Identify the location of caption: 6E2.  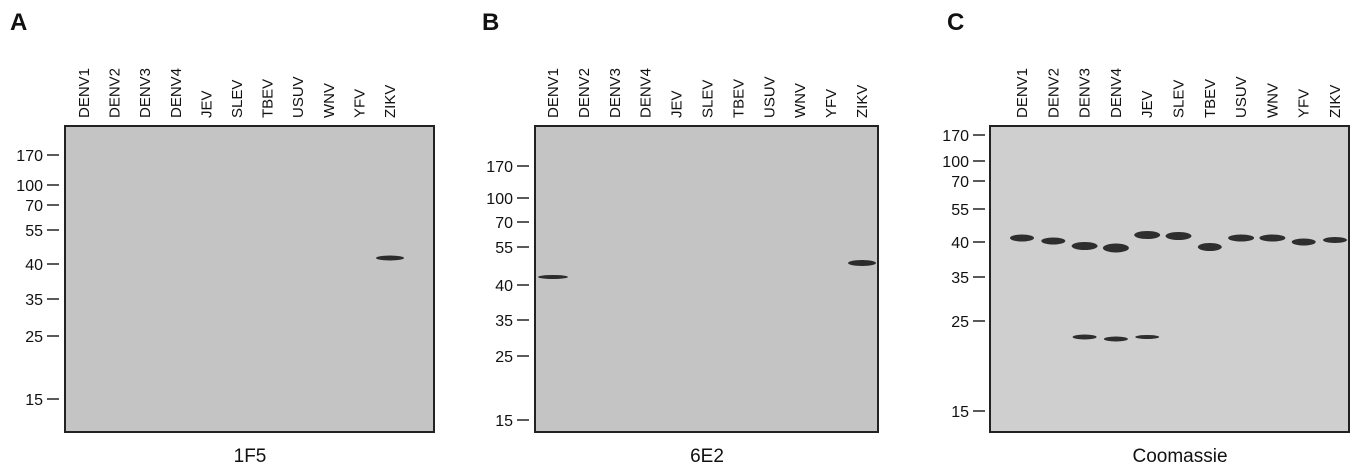
(707, 456).